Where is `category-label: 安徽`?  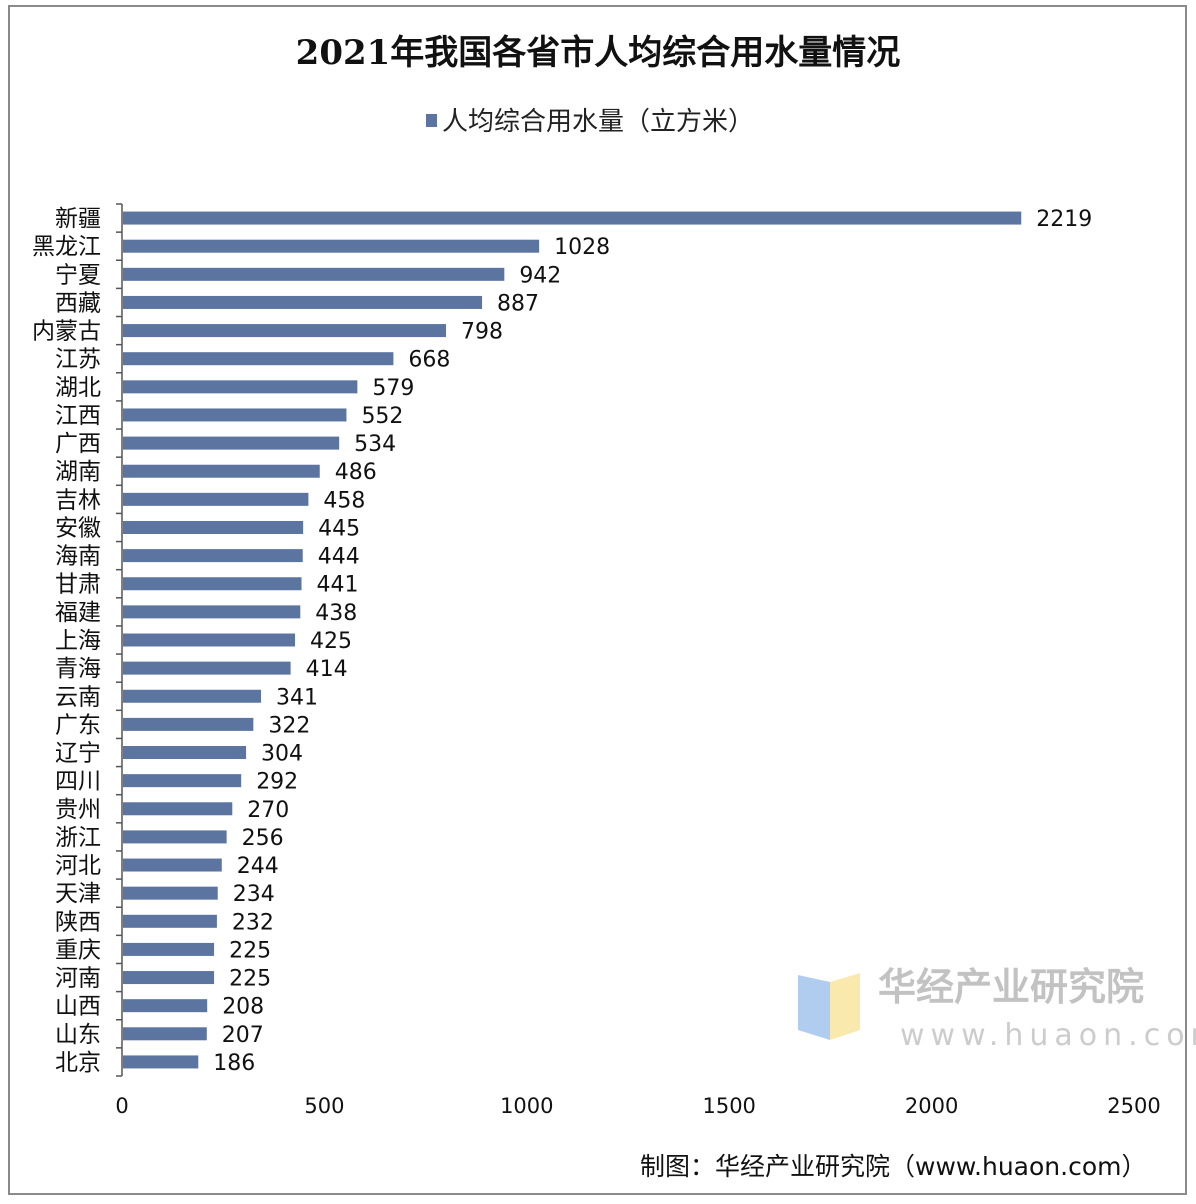
category-label: 安徽 is located at coordinates (78, 528).